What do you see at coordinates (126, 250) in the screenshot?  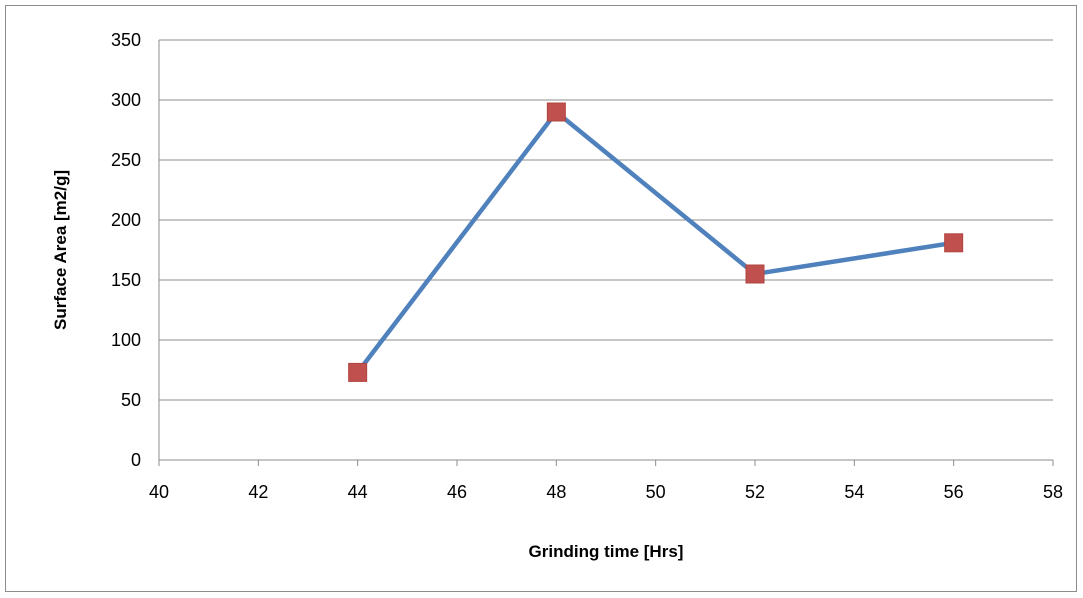 I see `y-tick-labels: 0 50 100 150 200 250 300 350` at bounding box center [126, 250].